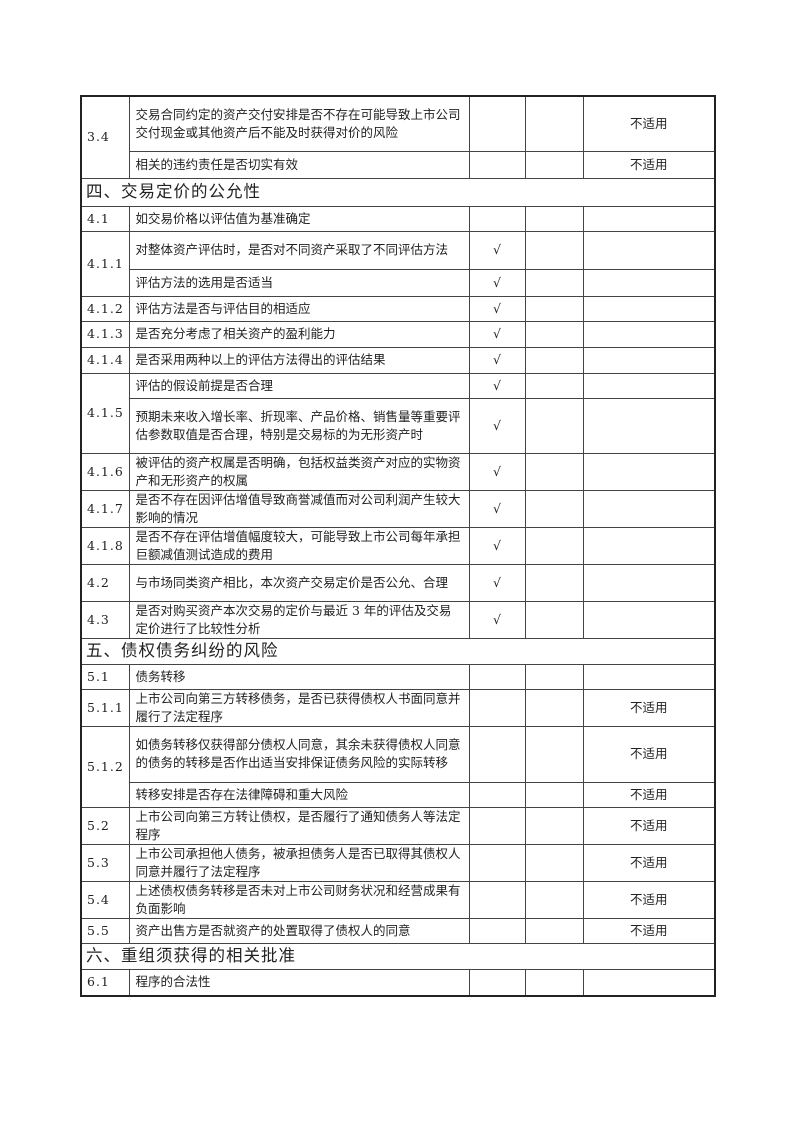 This screenshot has height=1122, width=793. I want to click on table-row: 相关的违约责任是否切实有效 不适用, so click(398, 164).